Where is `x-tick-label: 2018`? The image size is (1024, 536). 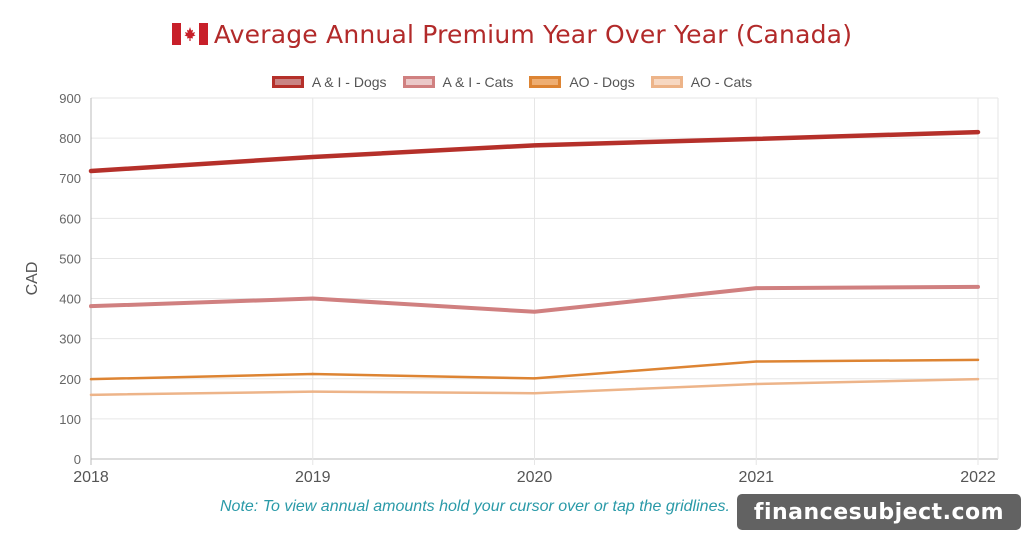 x-tick-label: 2018 is located at coordinates (91, 477).